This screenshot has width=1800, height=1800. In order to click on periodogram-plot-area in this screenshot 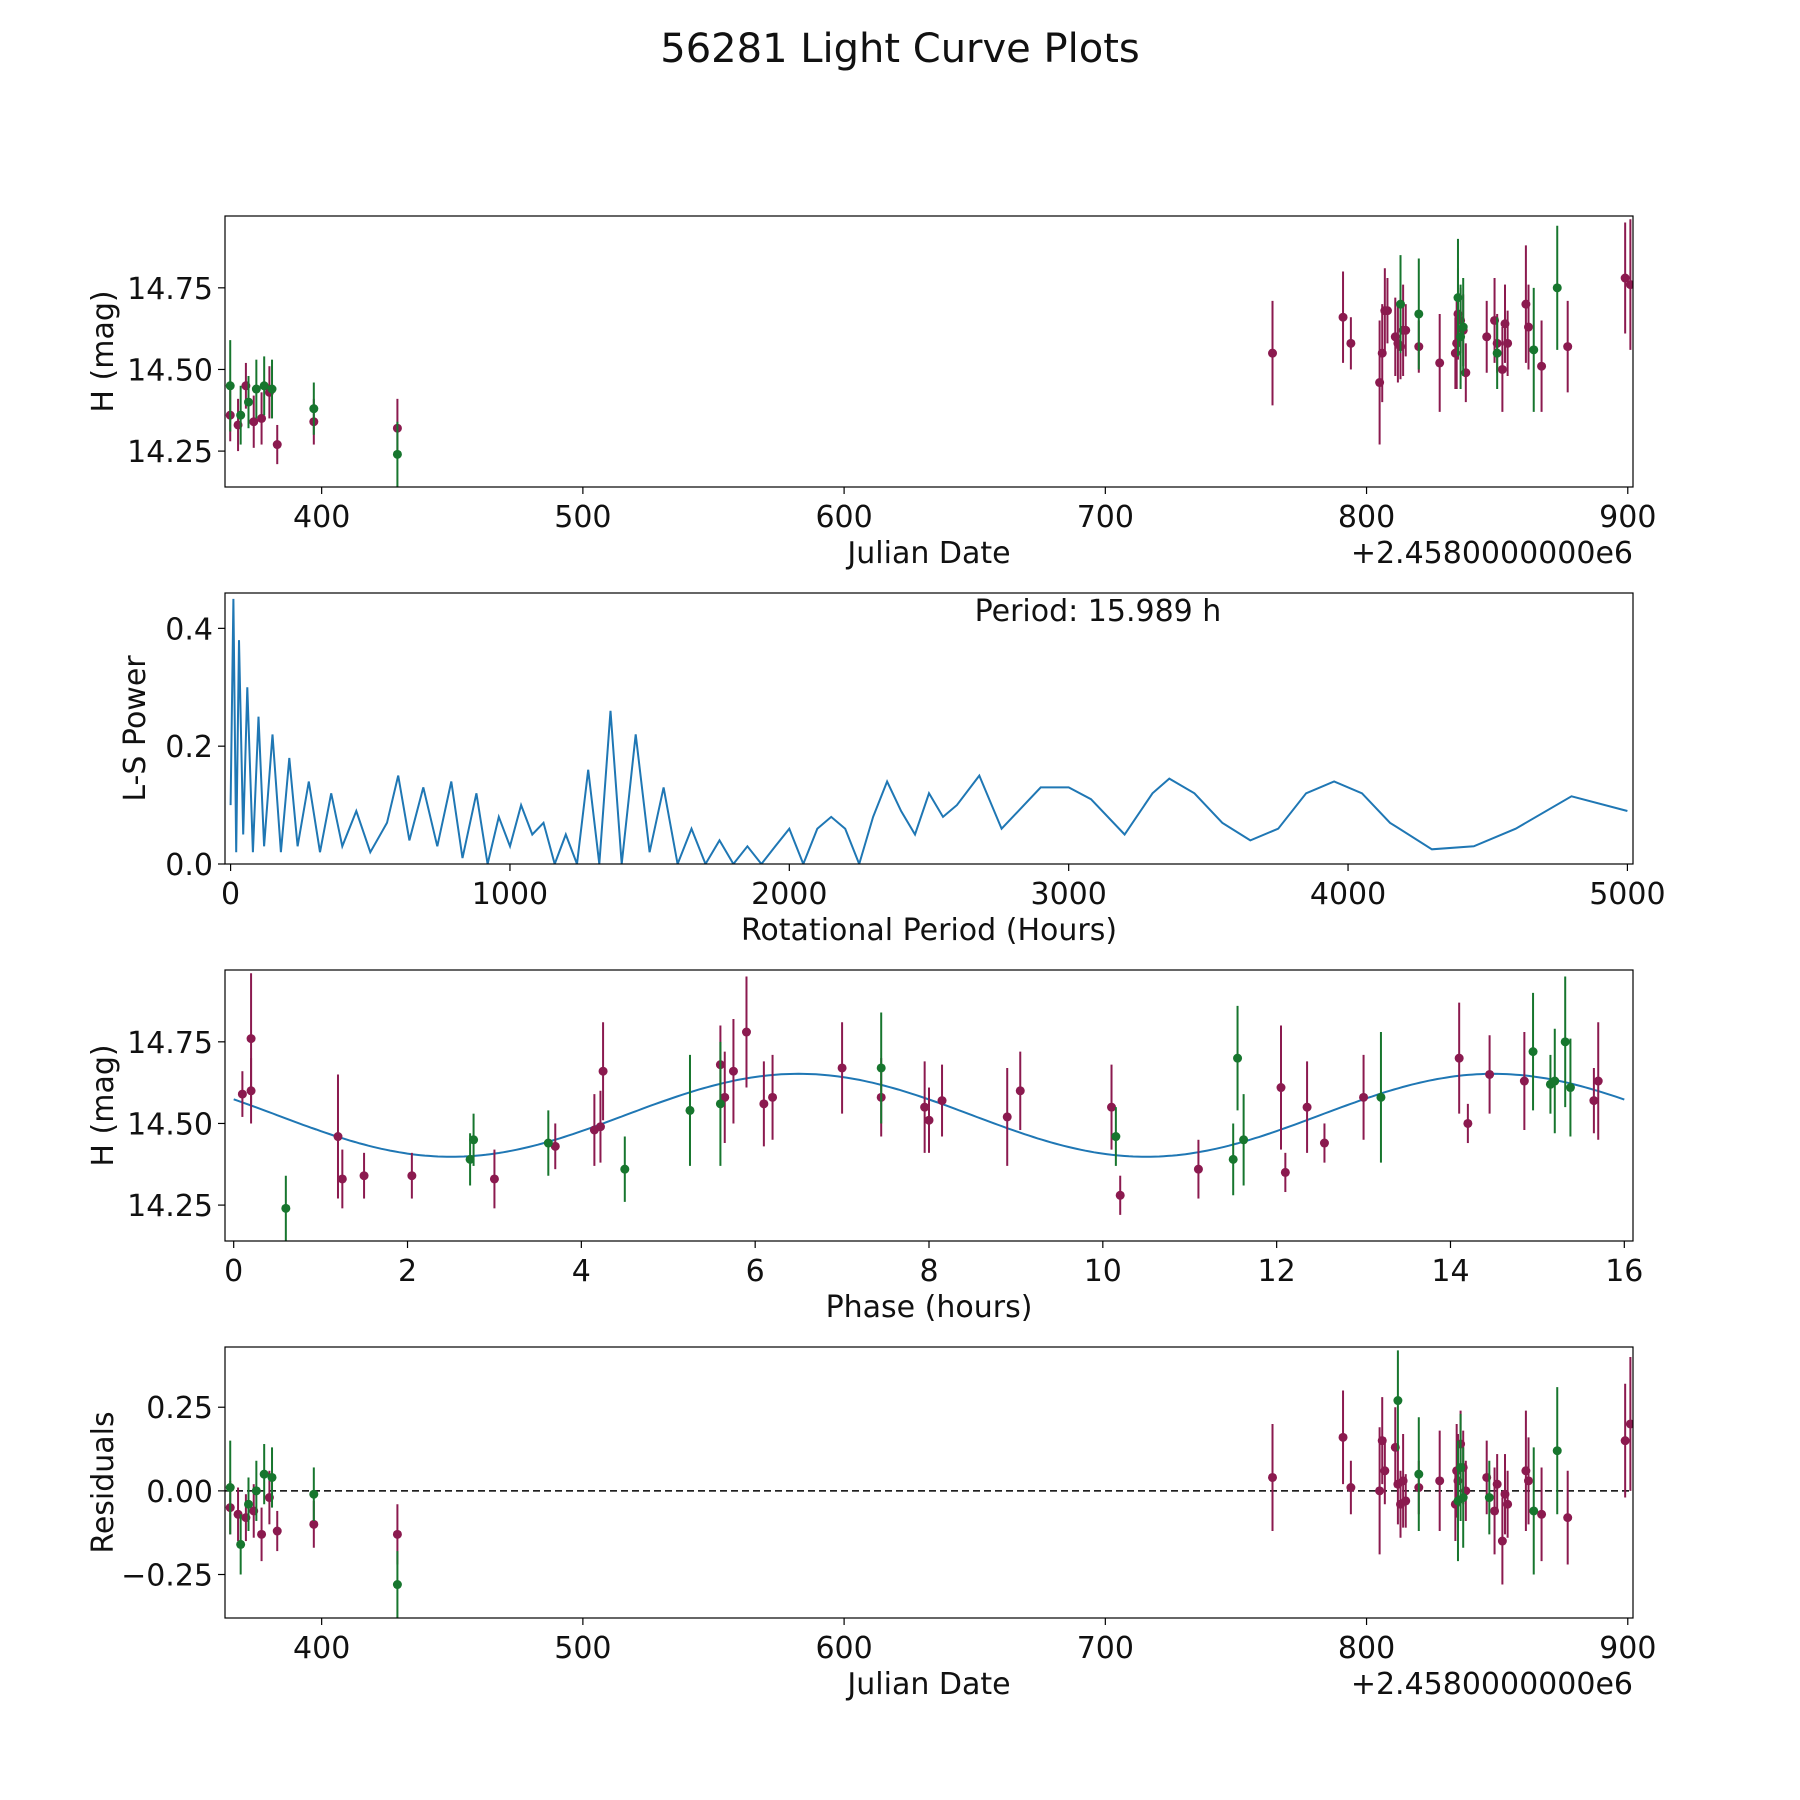, I will do `click(928, 731)`.